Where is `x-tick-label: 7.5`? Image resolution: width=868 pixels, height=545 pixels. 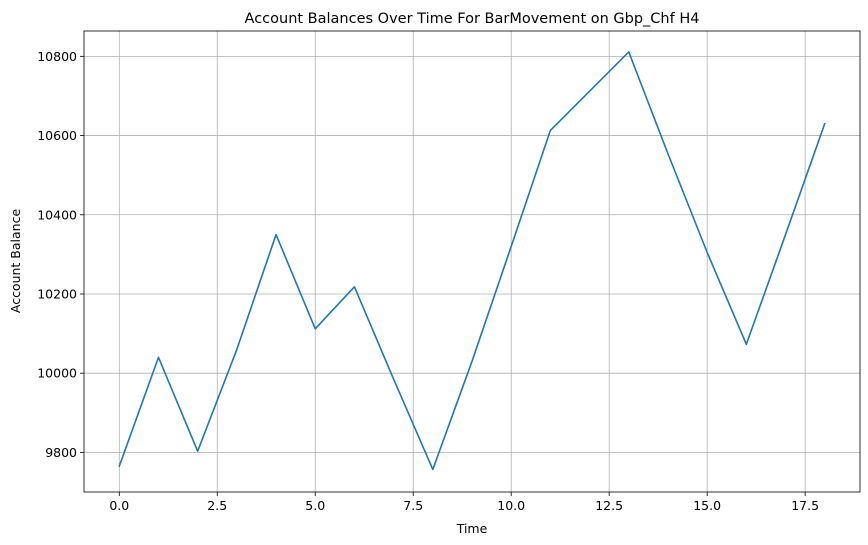 x-tick-label: 7.5 is located at coordinates (413, 505).